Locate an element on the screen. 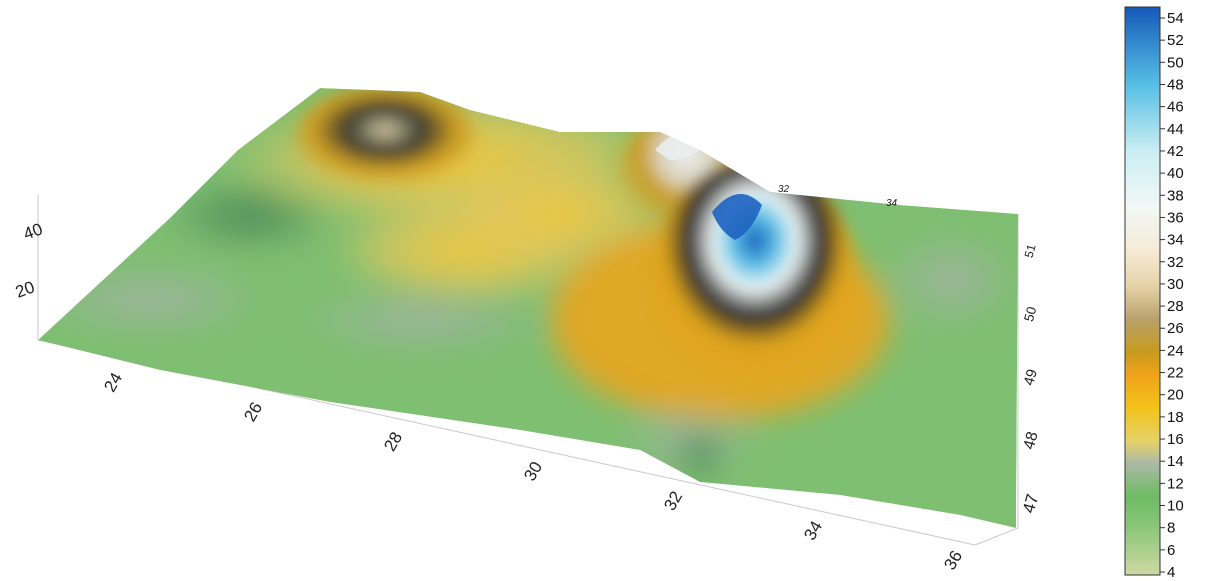 Image resolution: width=1208 pixels, height=581 pixels. y-tick-label: 49 is located at coordinates (1031, 378).